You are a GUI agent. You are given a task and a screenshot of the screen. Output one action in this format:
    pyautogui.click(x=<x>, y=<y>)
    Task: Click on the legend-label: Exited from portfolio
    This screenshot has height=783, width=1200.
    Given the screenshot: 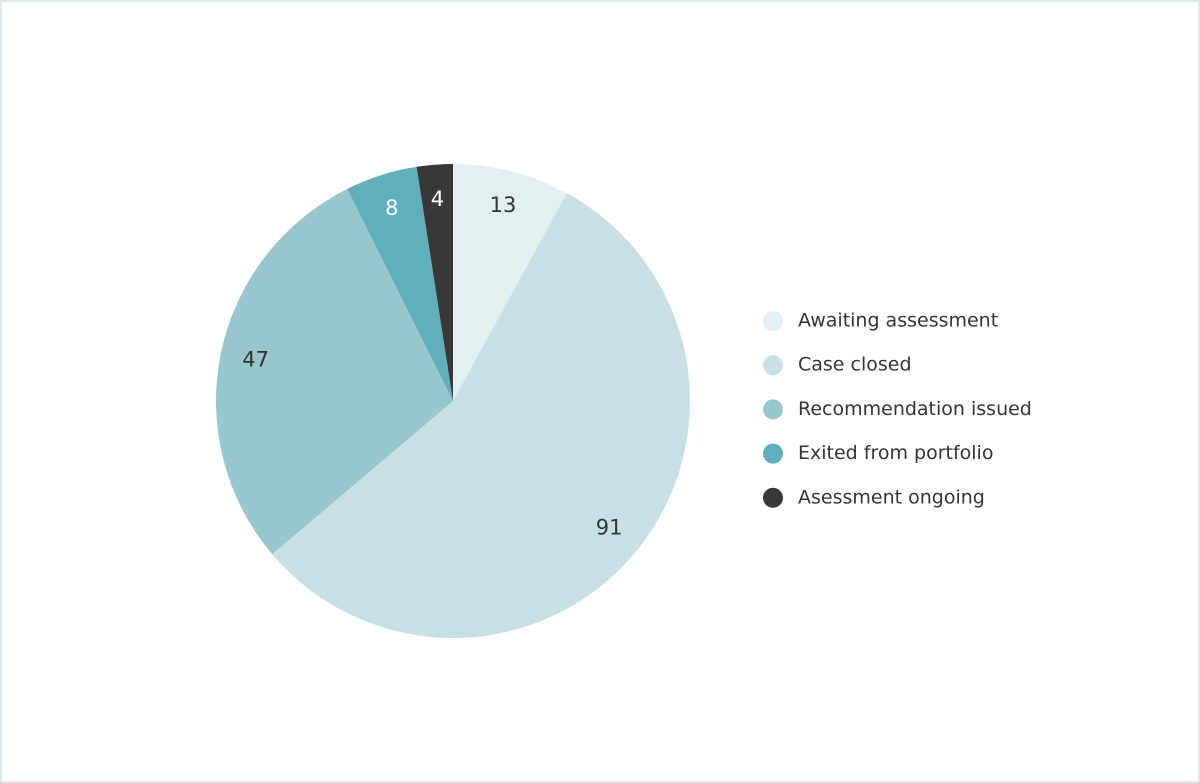 What is the action you would take?
    pyautogui.click(x=895, y=453)
    